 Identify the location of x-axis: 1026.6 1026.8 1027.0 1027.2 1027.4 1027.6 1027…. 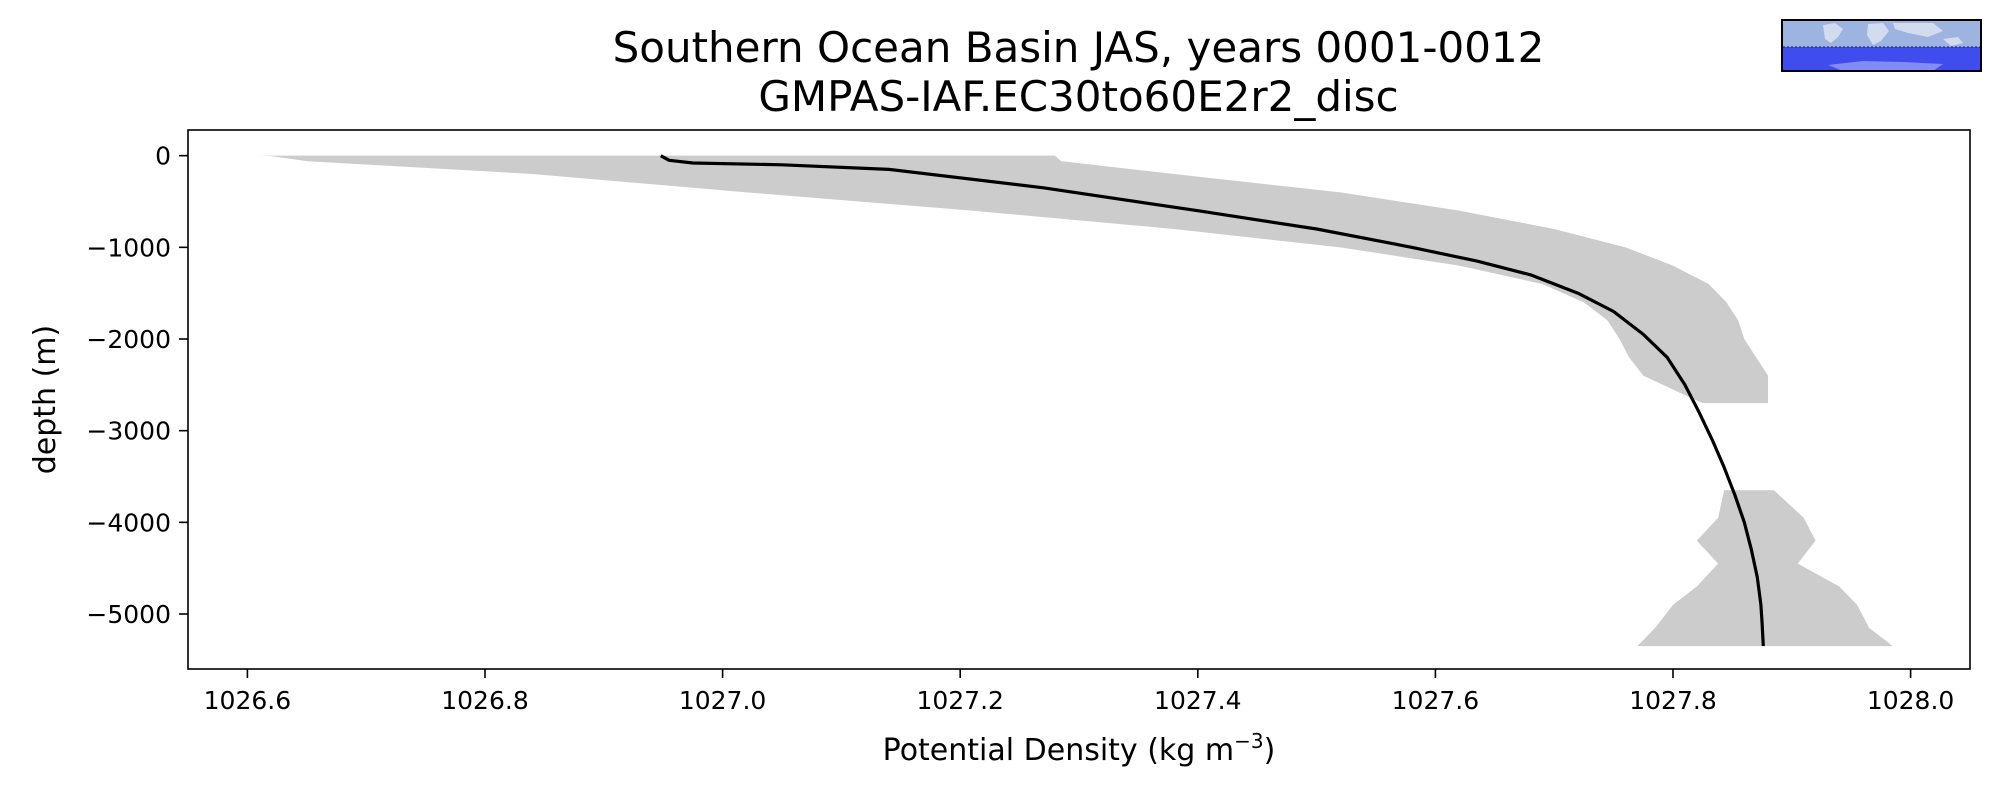
(1079, 692).